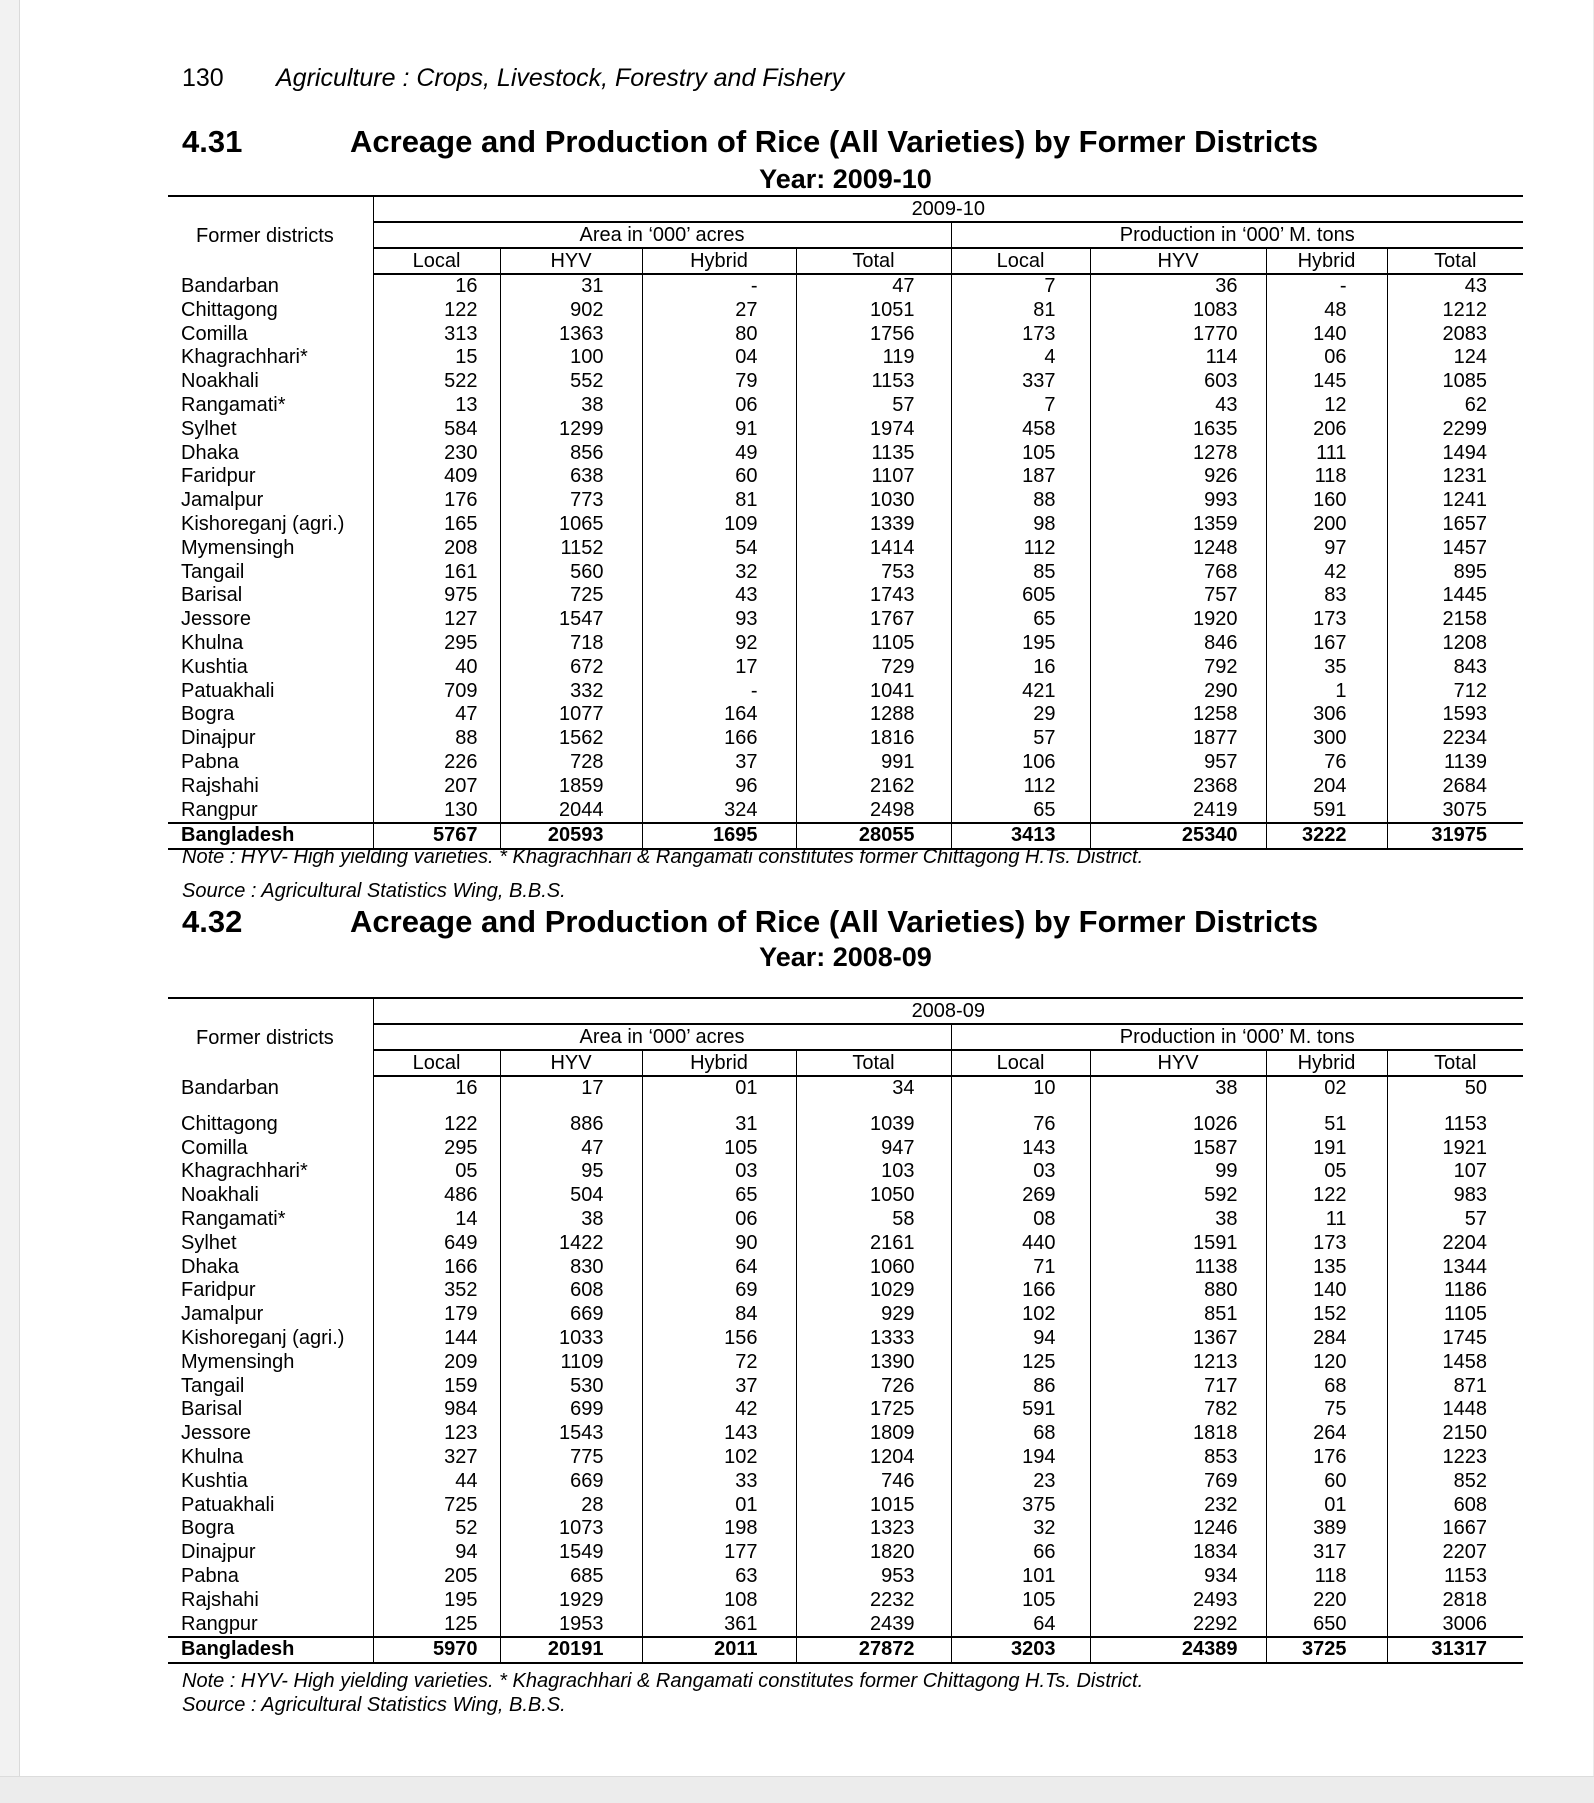 The width and height of the screenshot is (1594, 1803). I want to click on table-cell: 1549, so click(570, 1553).